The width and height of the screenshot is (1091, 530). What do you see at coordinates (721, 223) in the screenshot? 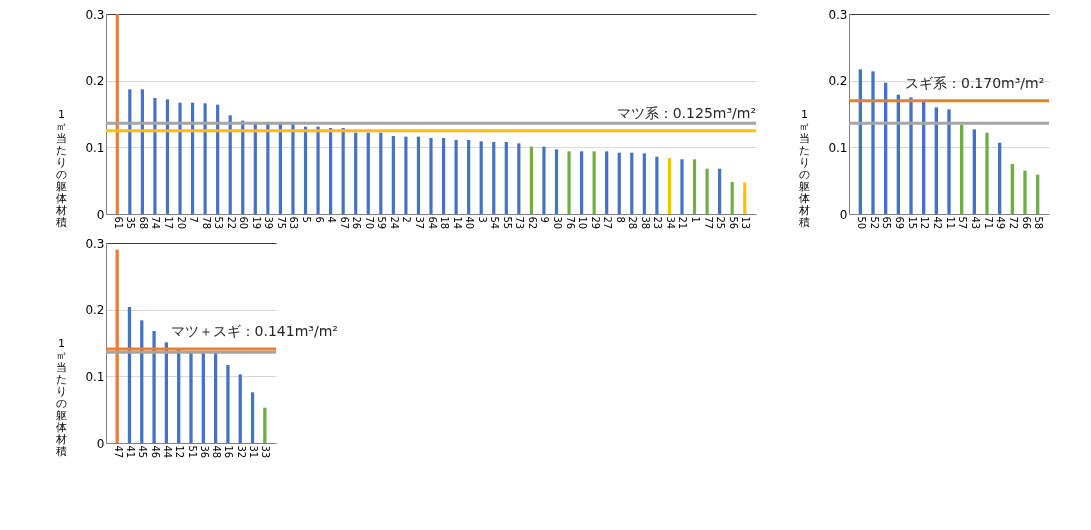
I see `x-tick-label: 25` at bounding box center [721, 223].